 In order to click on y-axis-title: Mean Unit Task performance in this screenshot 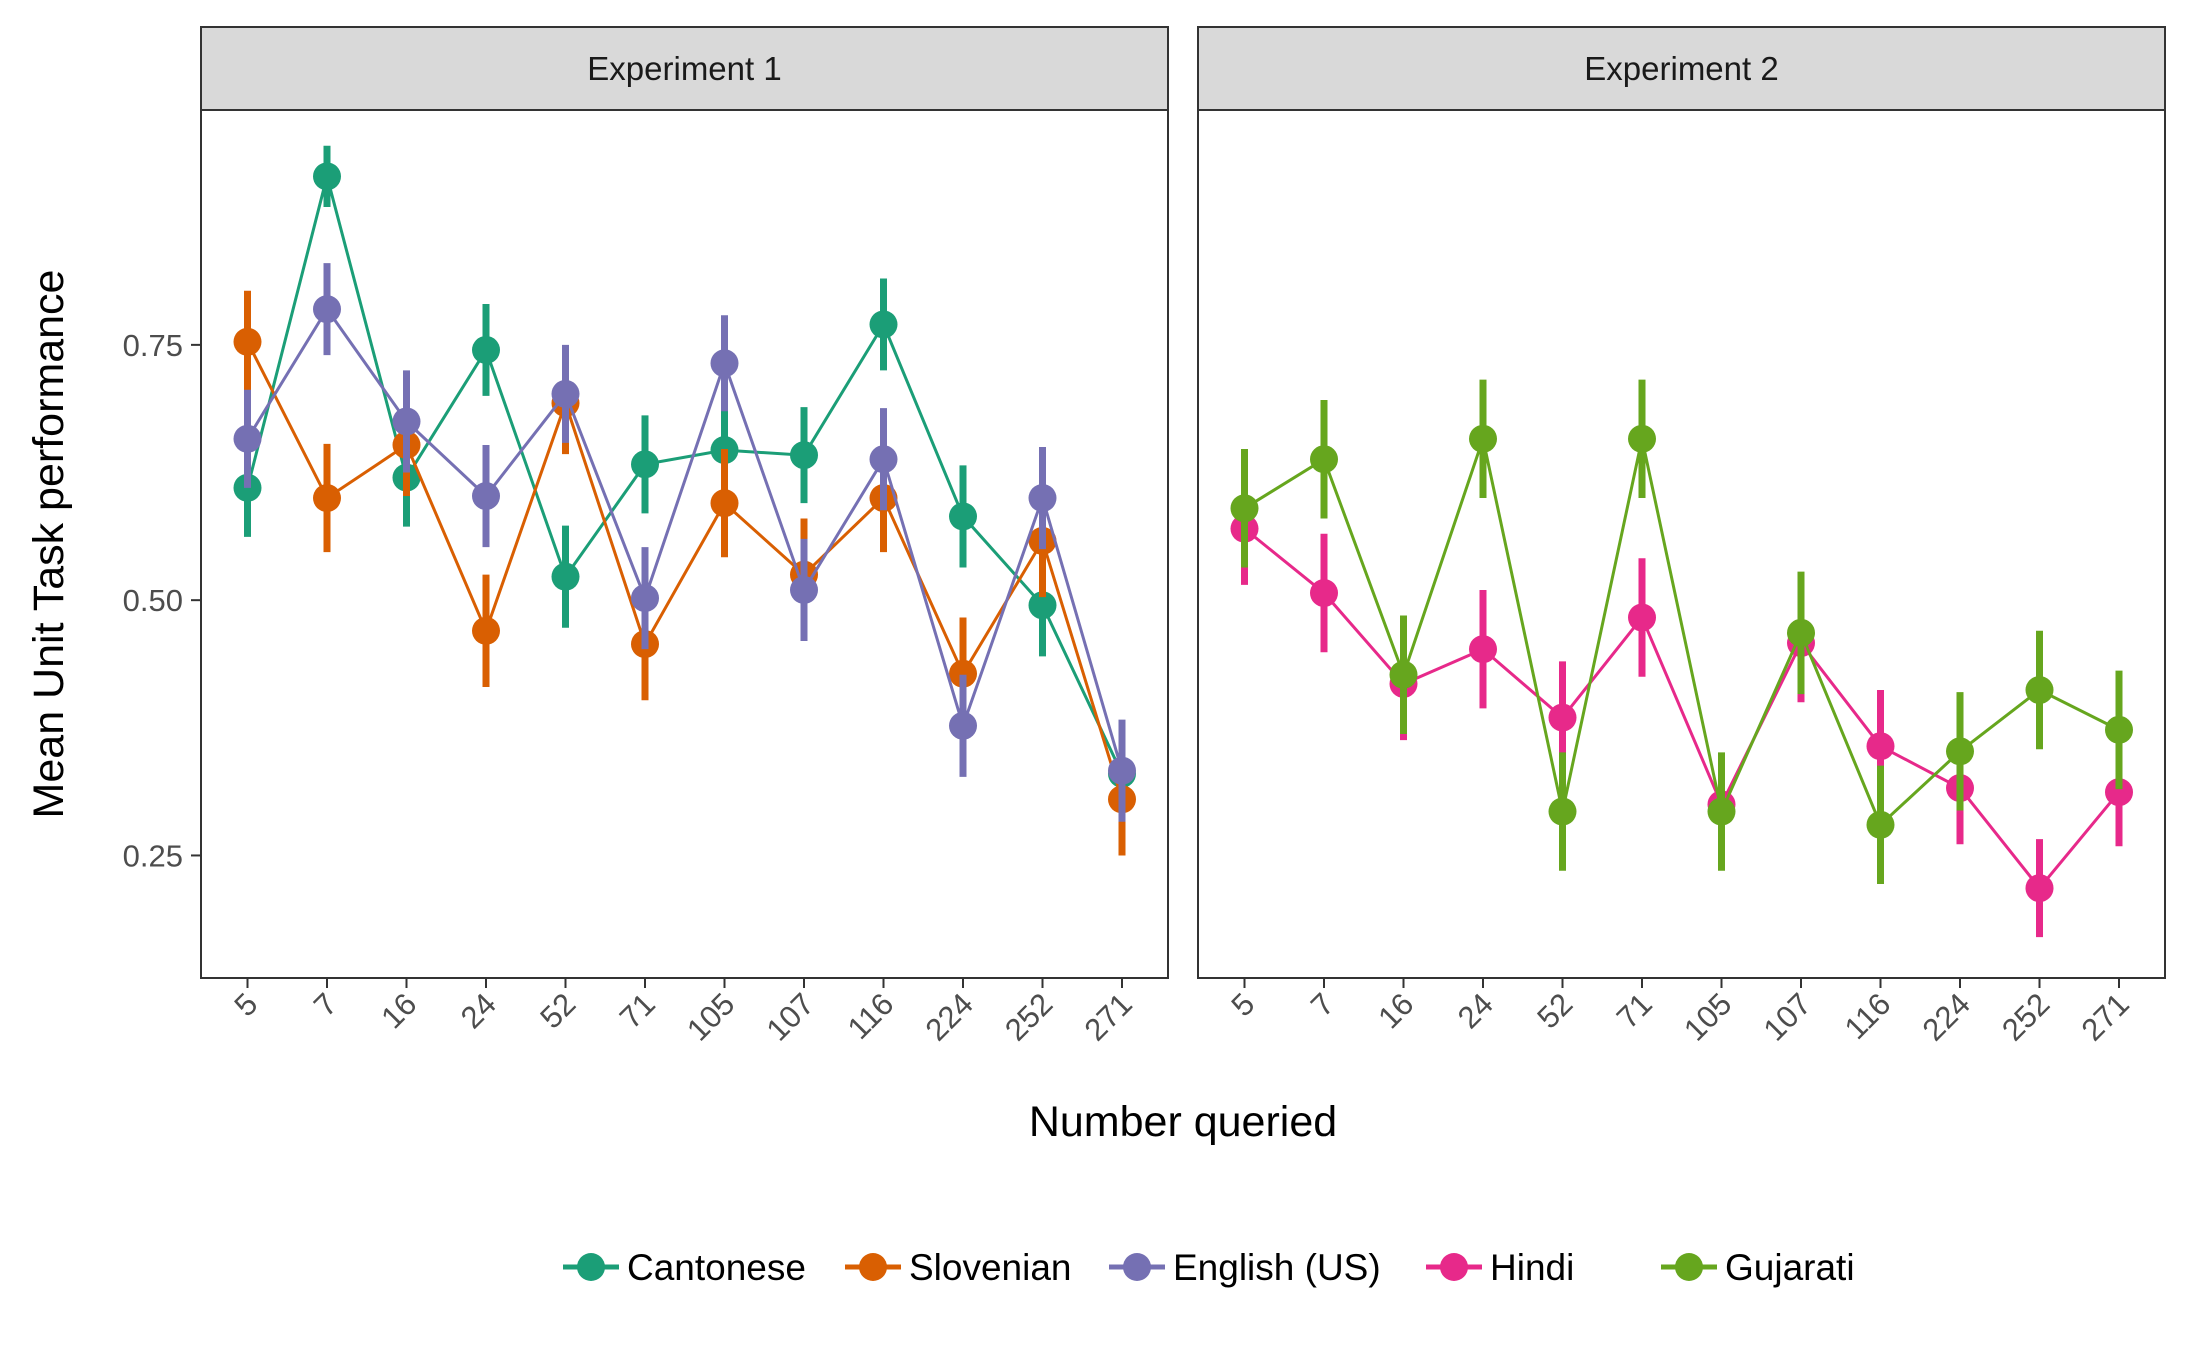, I will do `click(49, 544)`.